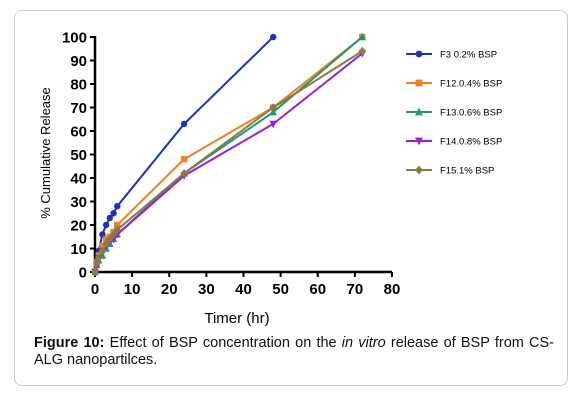  What do you see at coordinates (206, 289) in the screenshot?
I see `x-tick-label: 30` at bounding box center [206, 289].